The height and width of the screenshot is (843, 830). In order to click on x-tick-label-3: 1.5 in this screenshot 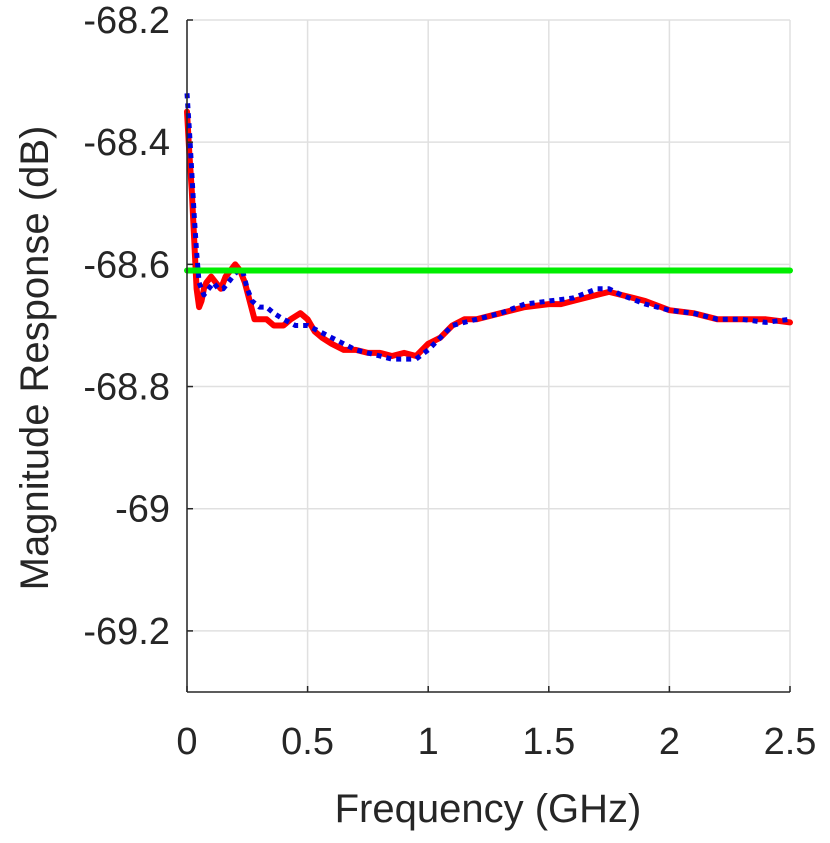, I will do `click(548, 742)`.